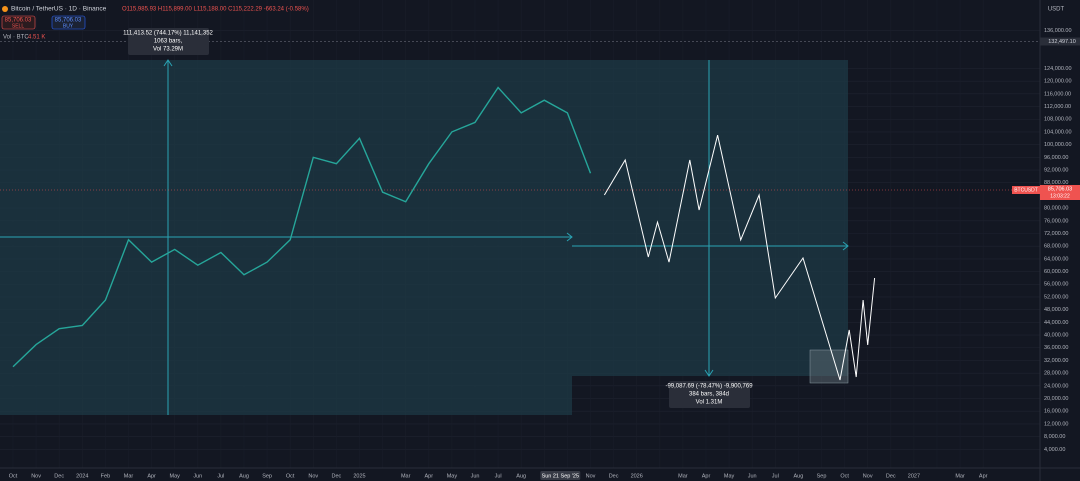 The width and height of the screenshot is (1080, 481). What do you see at coordinates (1058, 82) in the screenshot?
I see `y-tick-label: 120,000.00` at bounding box center [1058, 82].